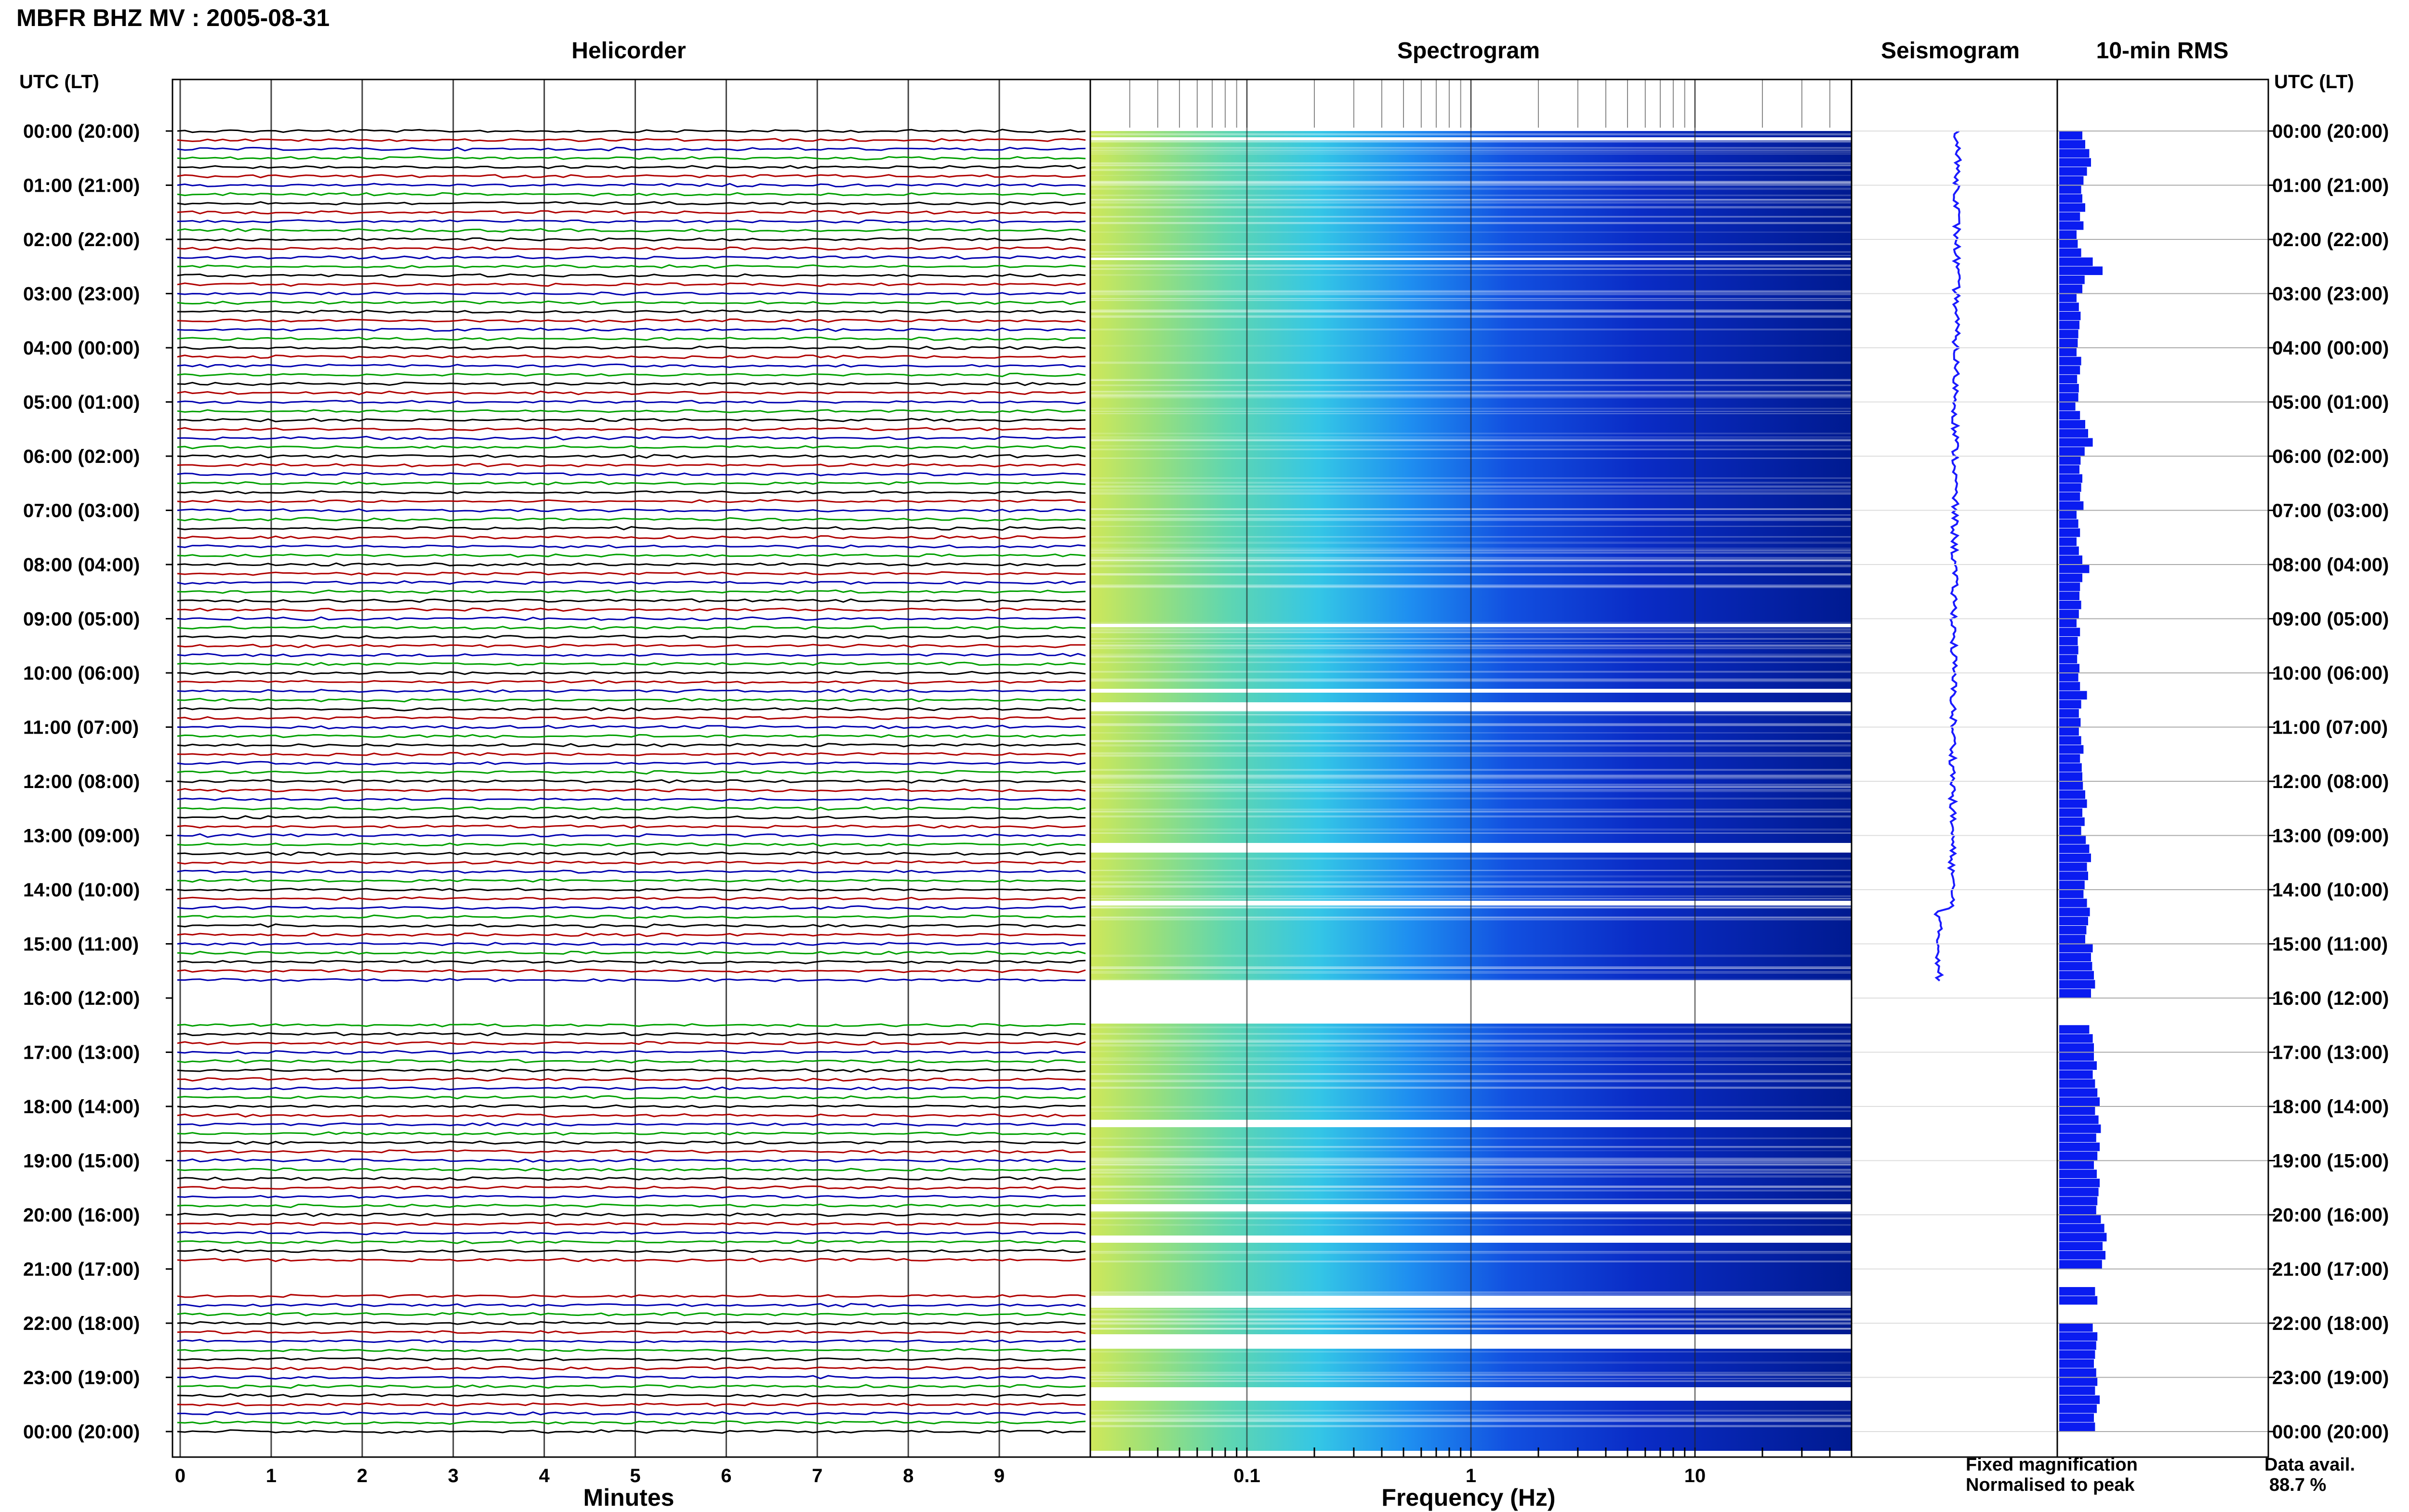 The image size is (2409, 1512). What do you see at coordinates (2330, 727) in the screenshot?
I see `right-time-label: 11:00 (07:00)` at bounding box center [2330, 727].